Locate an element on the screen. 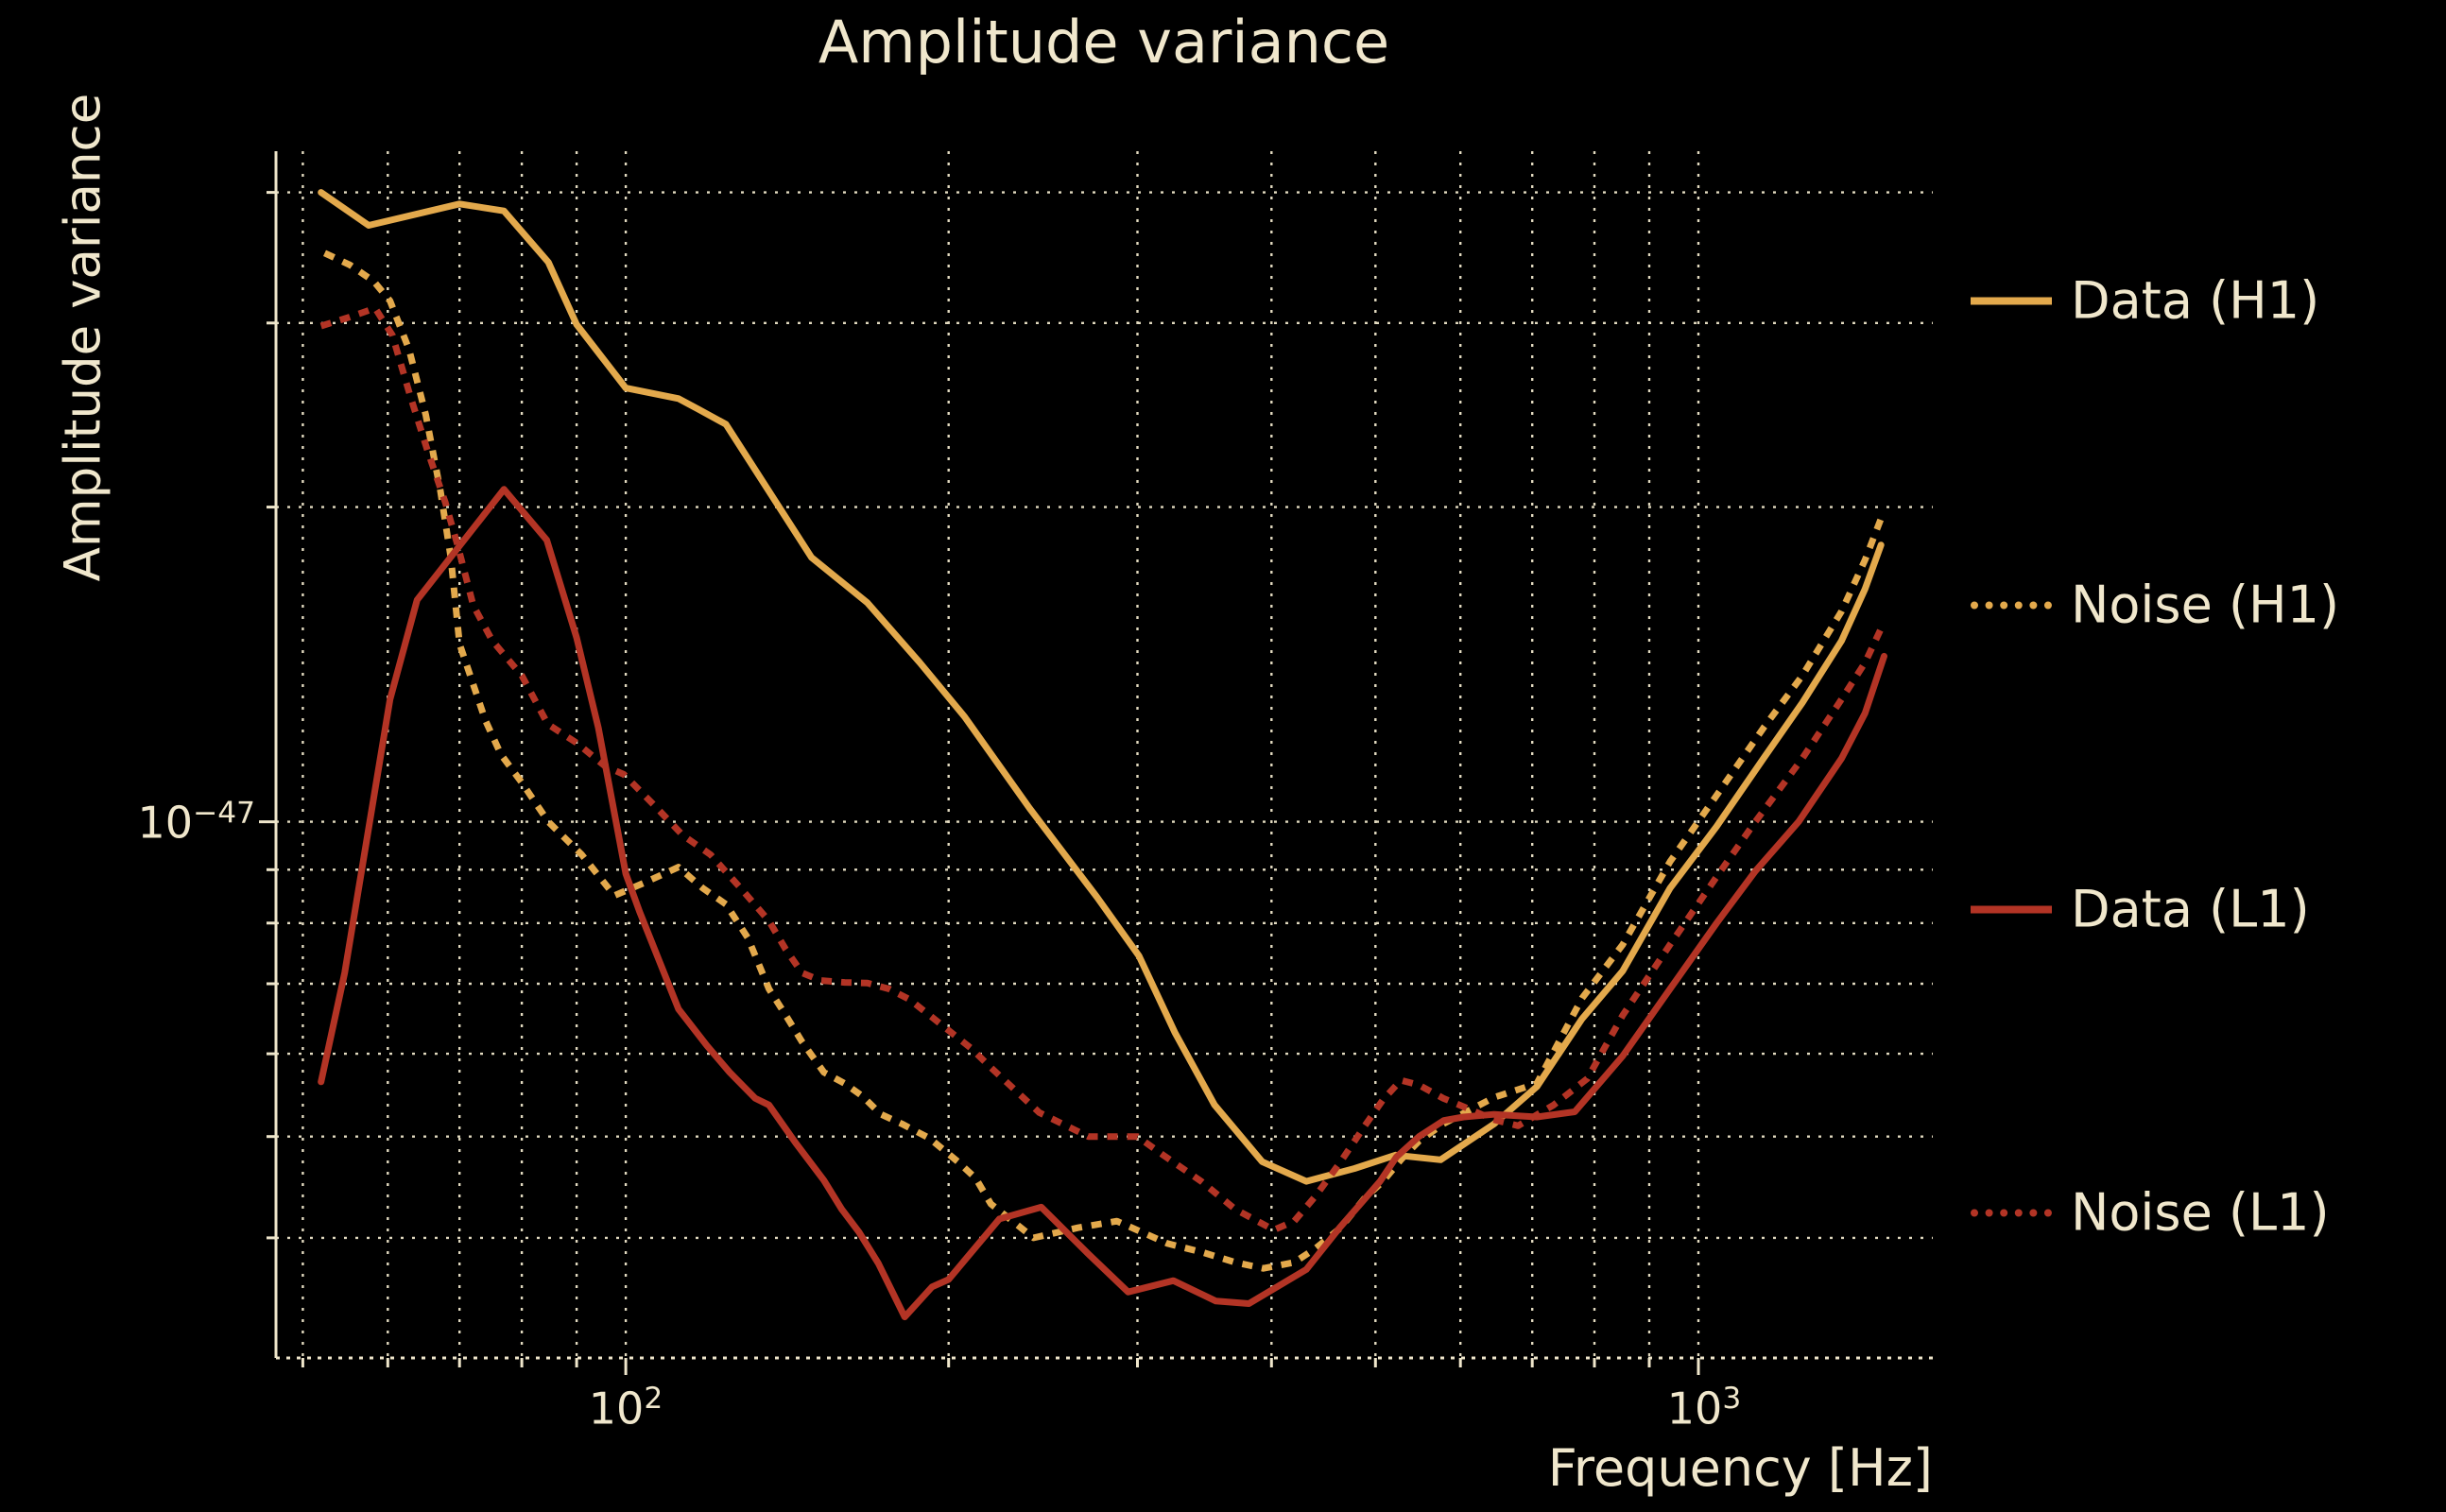 This screenshot has width=2446, height=1512. legend-swatch-dotted-red is located at coordinates (2012, 1212).